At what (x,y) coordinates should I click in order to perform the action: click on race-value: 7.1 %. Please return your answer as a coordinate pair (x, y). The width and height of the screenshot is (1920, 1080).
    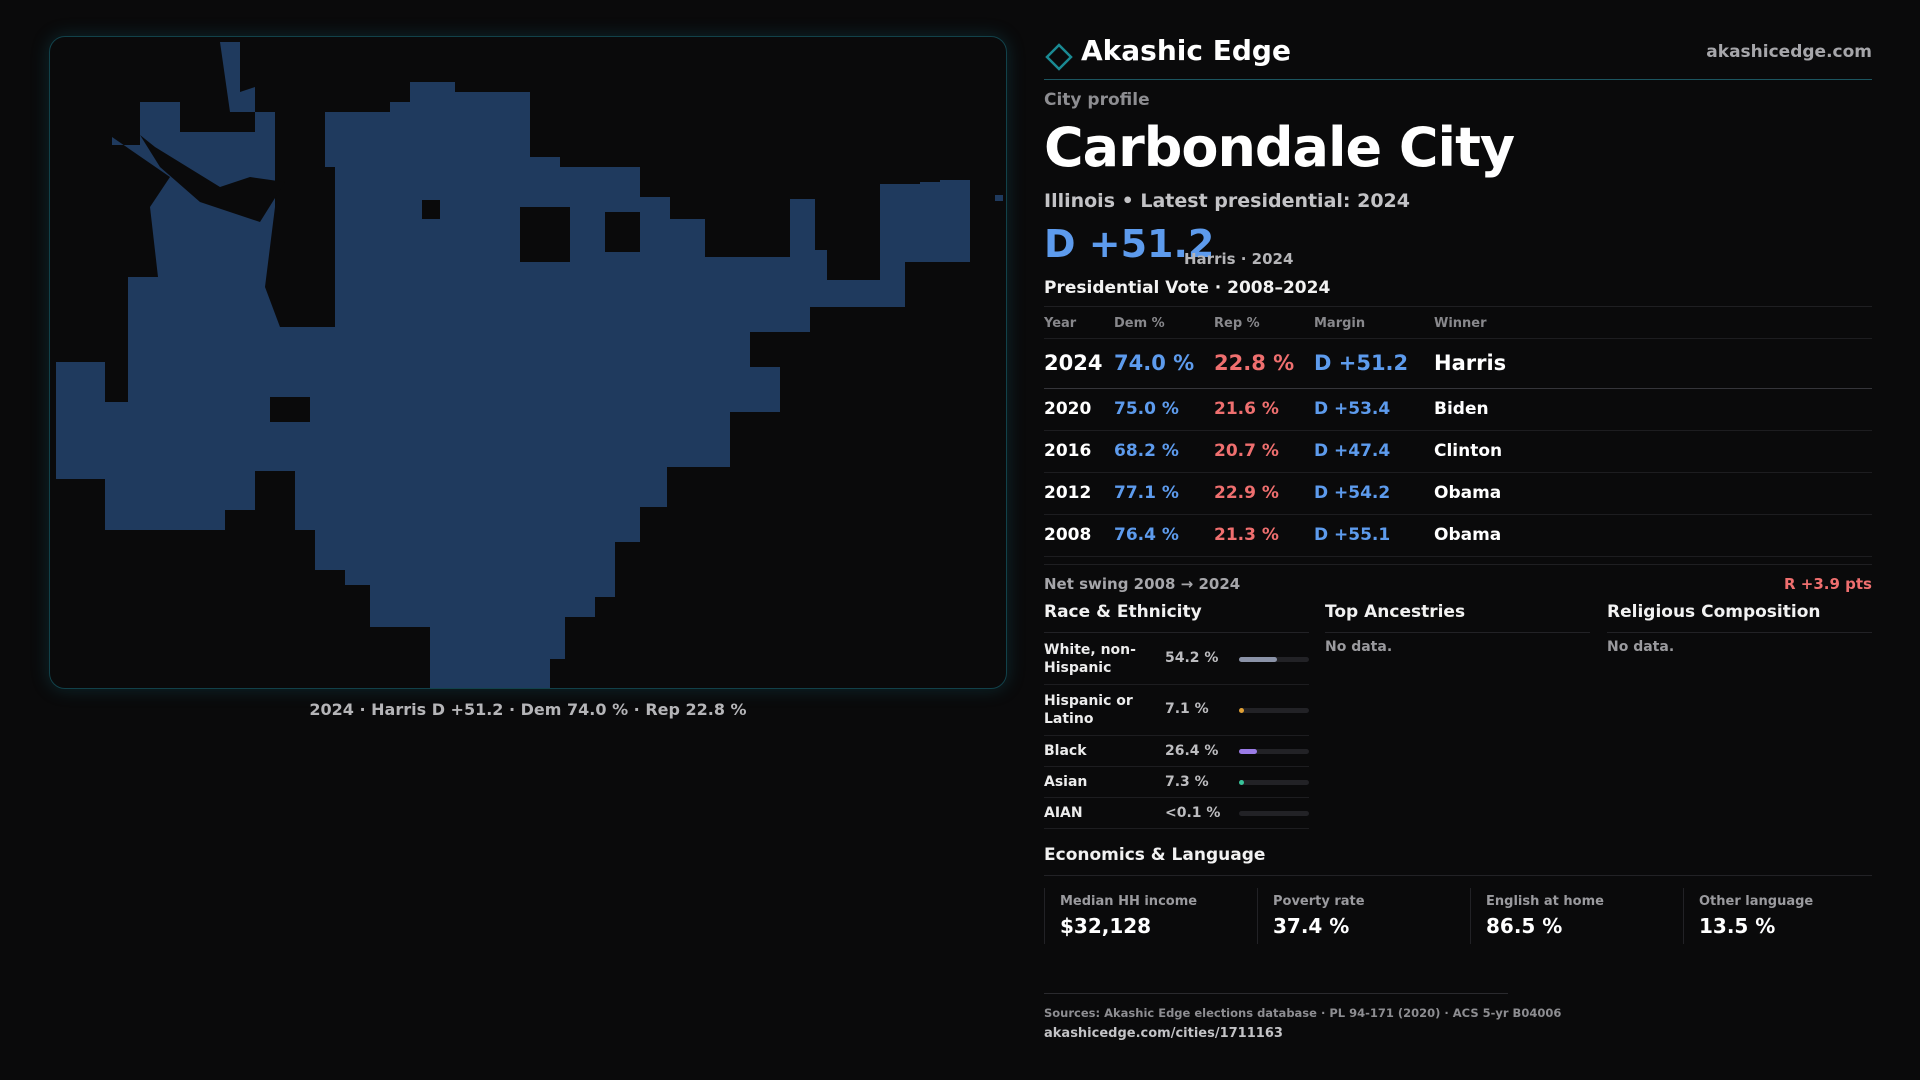
    Looking at the image, I should click on (1187, 709).